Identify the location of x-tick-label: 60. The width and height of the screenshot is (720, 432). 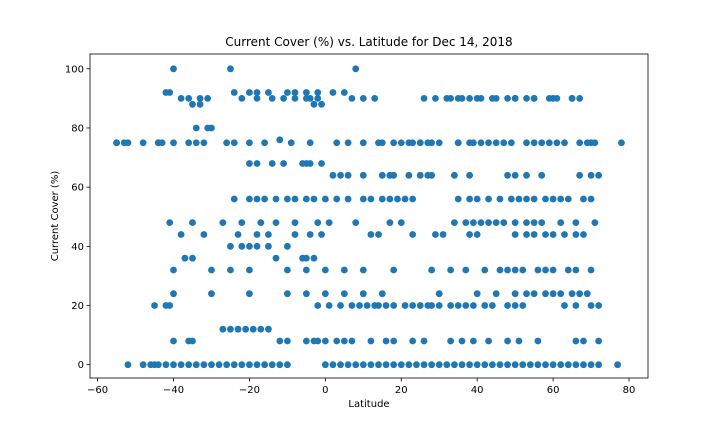
(553, 390).